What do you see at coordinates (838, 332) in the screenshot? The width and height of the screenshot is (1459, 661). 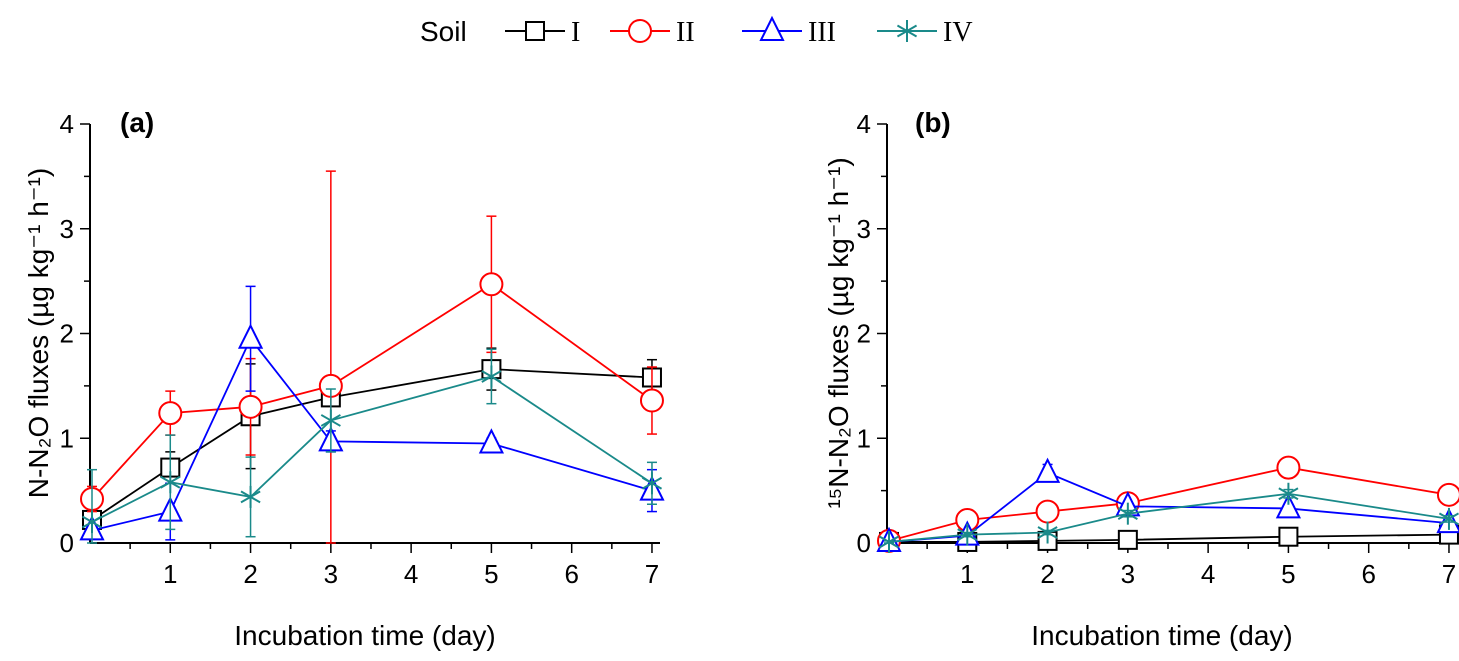 I see `y-axis-title: ¹⁵N-N₂O fluxes (µg kg⁻¹ h⁻¹)` at bounding box center [838, 332].